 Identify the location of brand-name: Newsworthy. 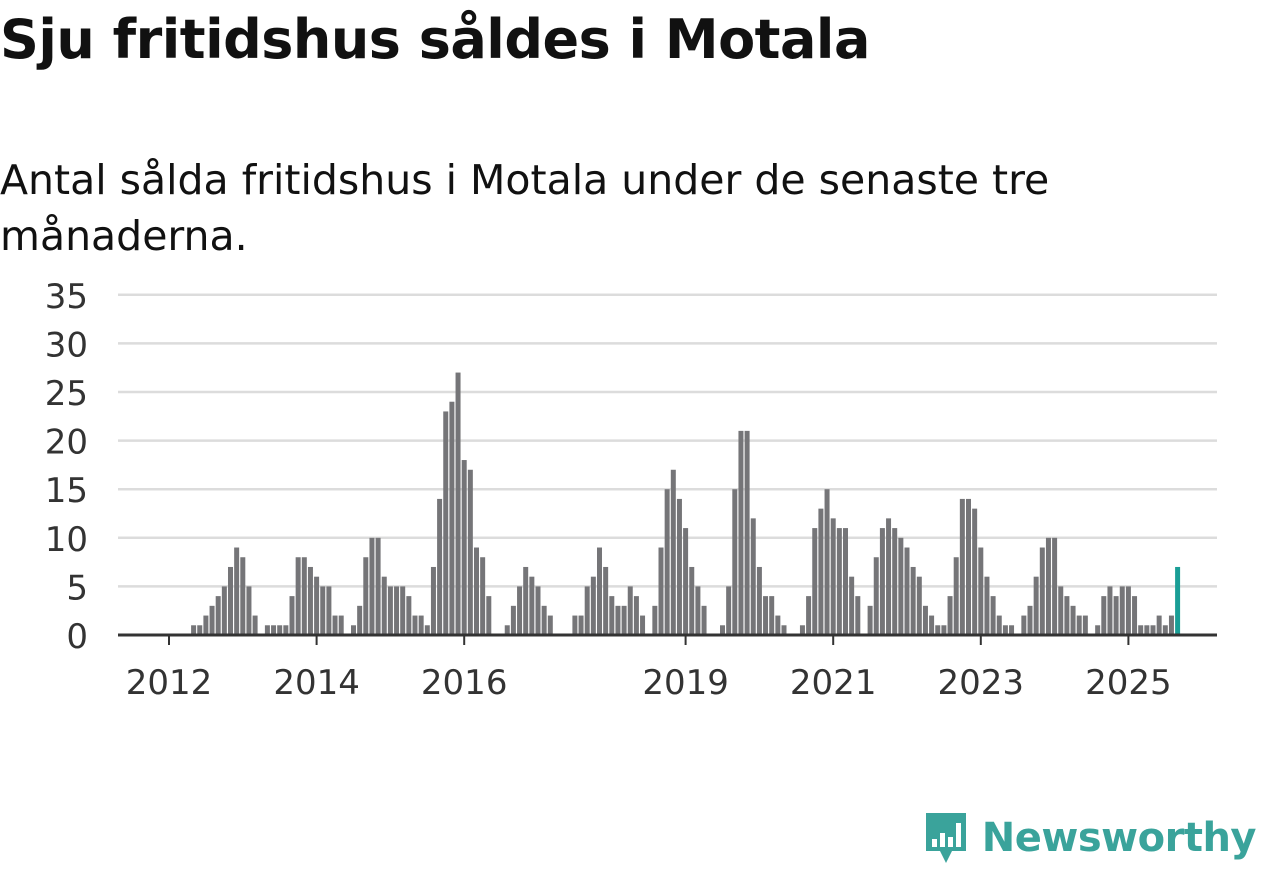
(1119, 838).